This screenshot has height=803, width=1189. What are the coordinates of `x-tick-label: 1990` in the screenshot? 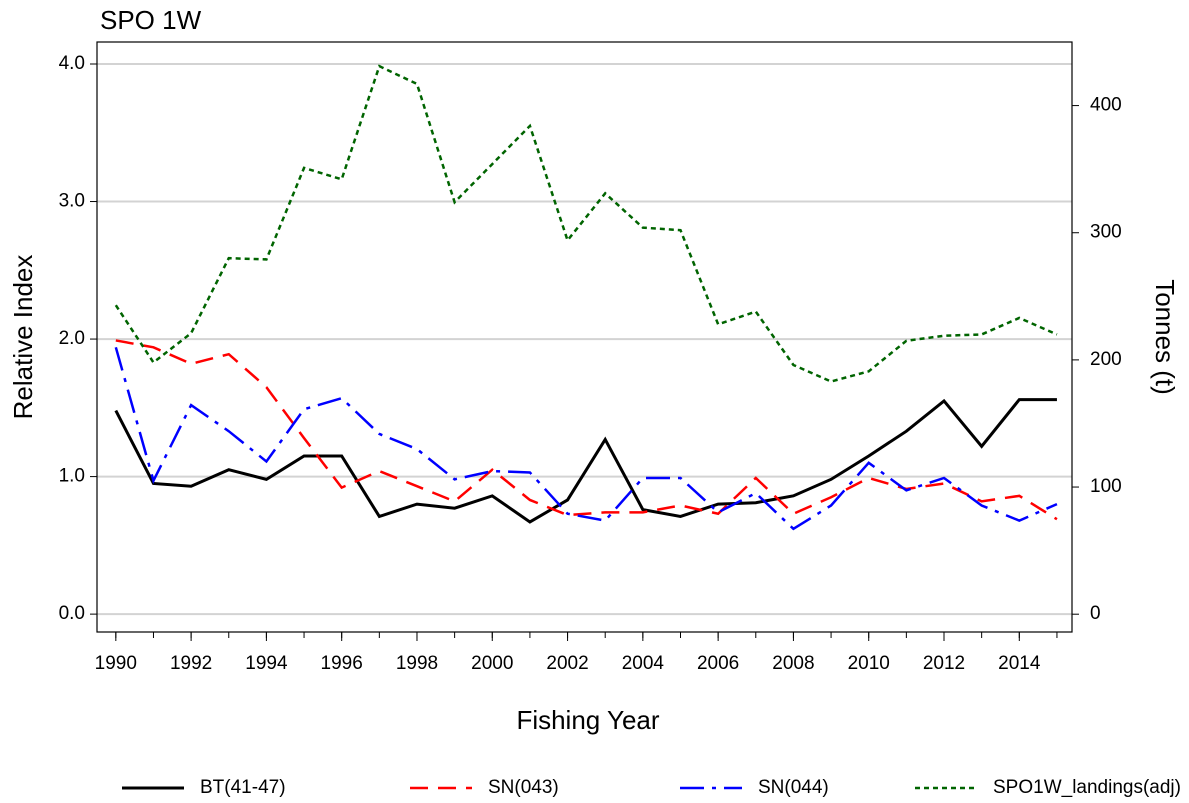 It's located at (116, 663).